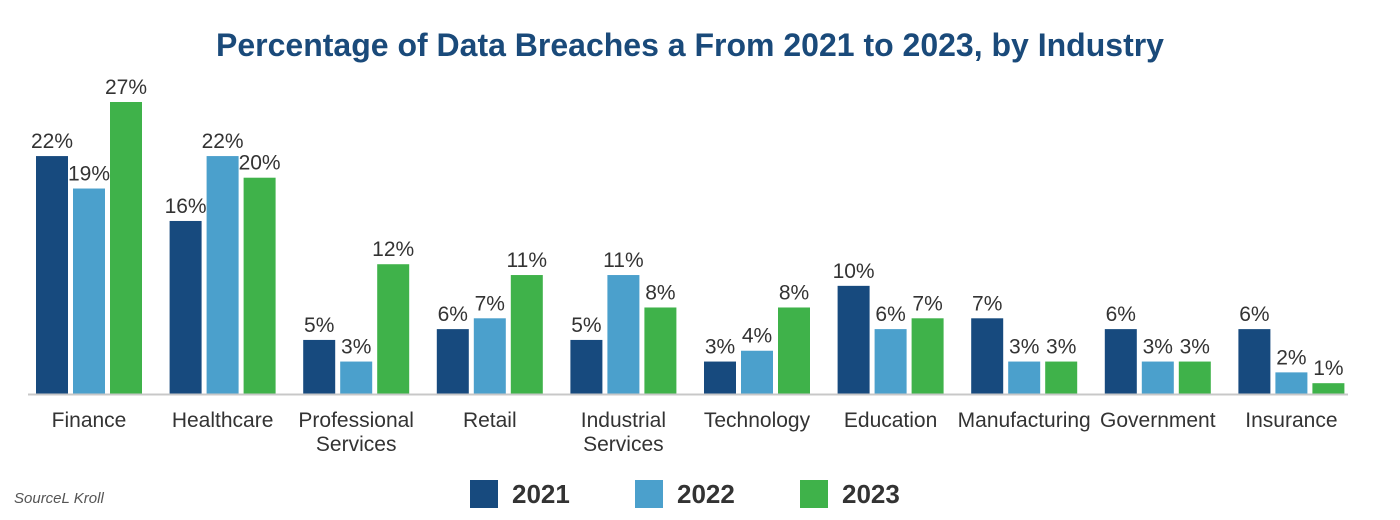  What do you see at coordinates (1061, 347) in the screenshot?
I see `value-label-manufacturing-2023: 3%` at bounding box center [1061, 347].